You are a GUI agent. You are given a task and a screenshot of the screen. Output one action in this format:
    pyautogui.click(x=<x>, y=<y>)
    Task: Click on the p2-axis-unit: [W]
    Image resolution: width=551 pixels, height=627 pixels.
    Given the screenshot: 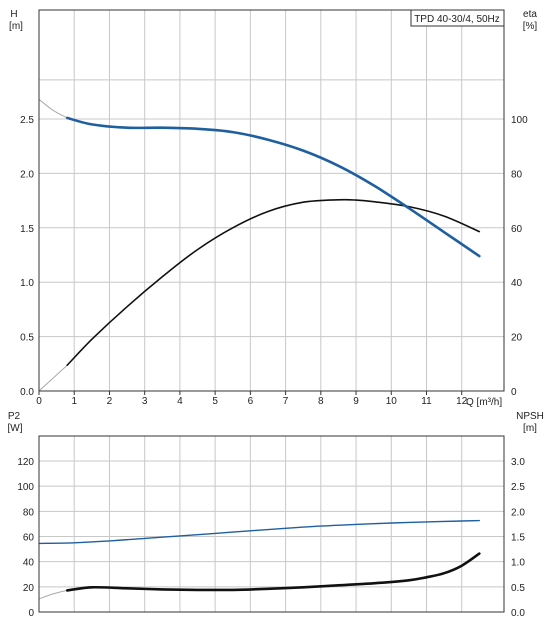 What is the action you would take?
    pyautogui.click(x=15, y=428)
    